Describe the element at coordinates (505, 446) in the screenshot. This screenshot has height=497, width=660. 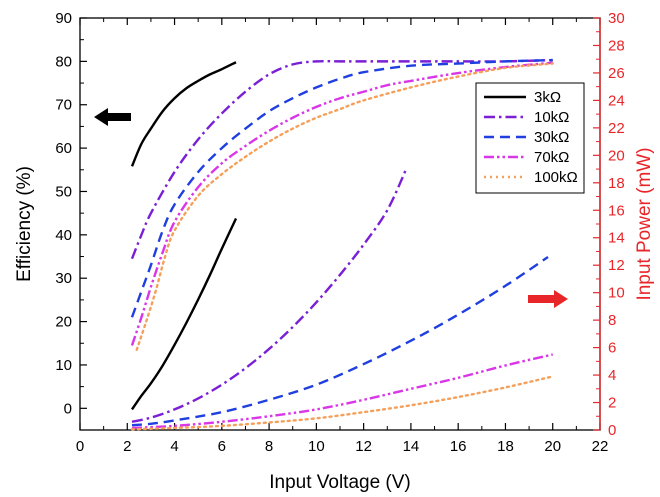
I see `x-tick-label: 18` at that location.